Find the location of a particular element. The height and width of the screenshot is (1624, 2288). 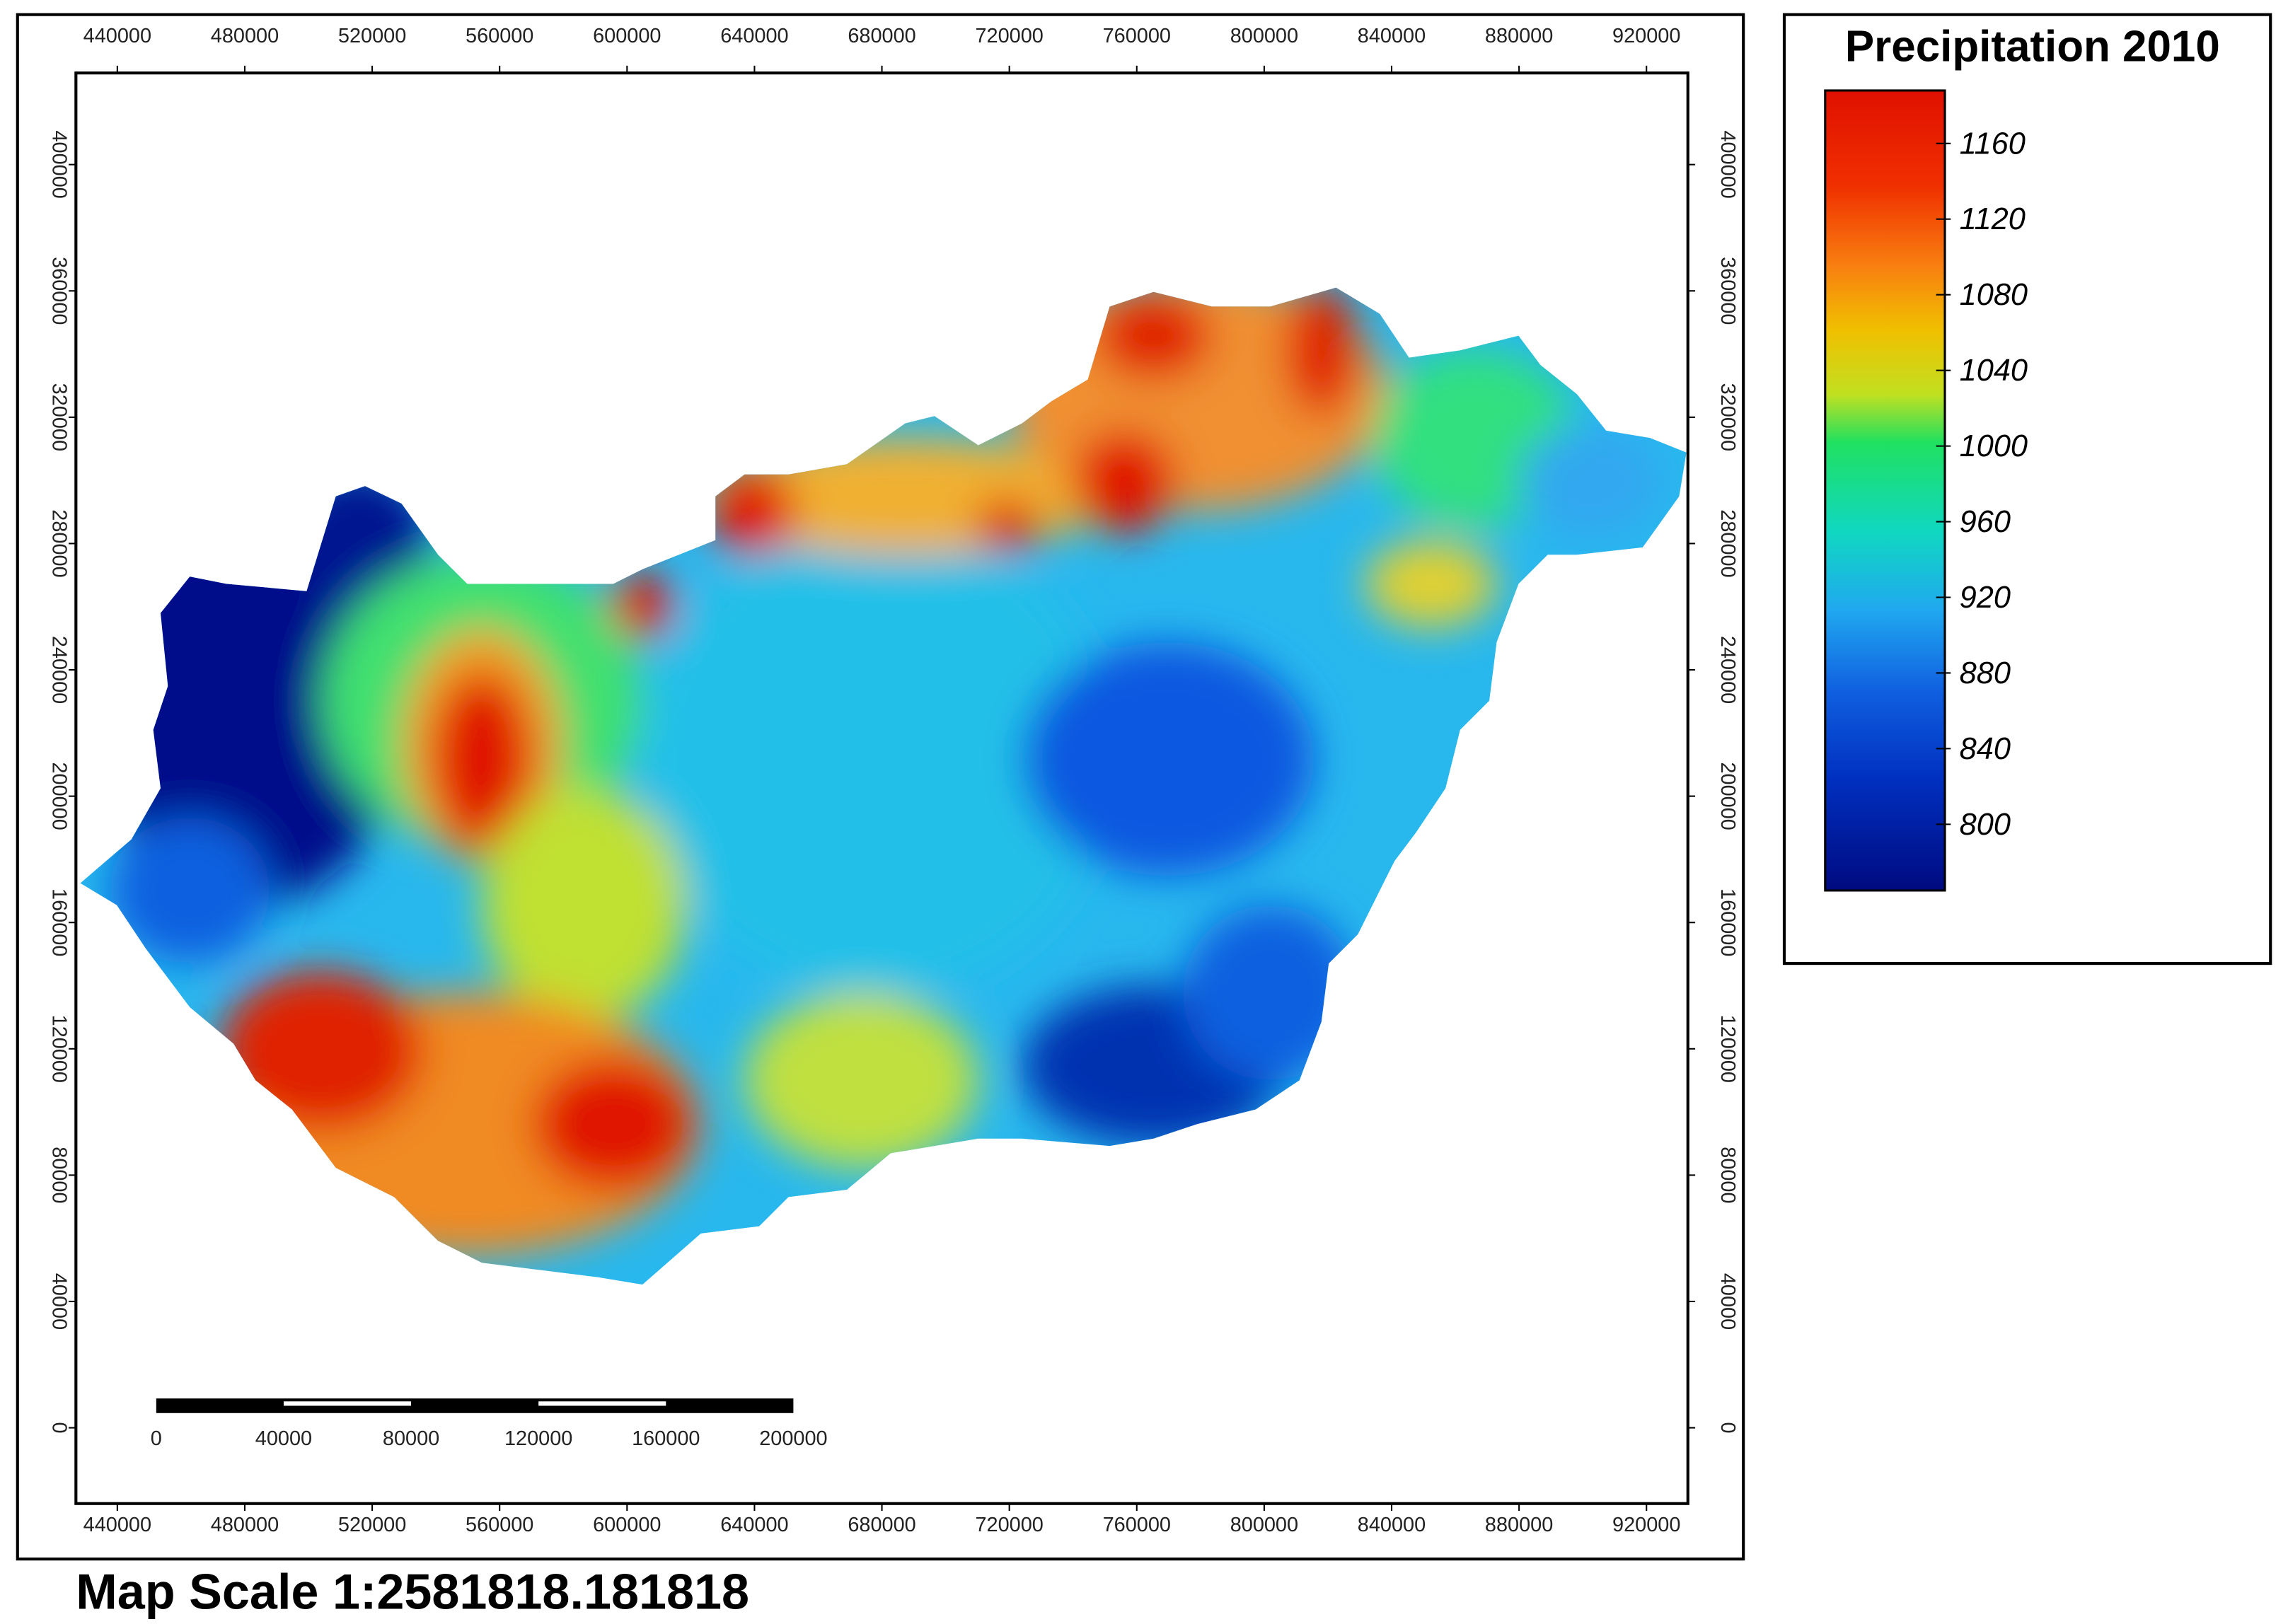

legend-tick-label: 880 is located at coordinates (1986, 673).